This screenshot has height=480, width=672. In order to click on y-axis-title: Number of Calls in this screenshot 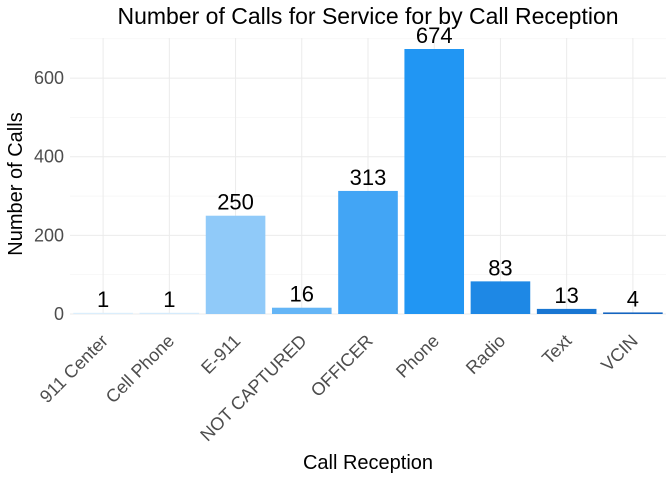, I will do `click(16, 183)`.